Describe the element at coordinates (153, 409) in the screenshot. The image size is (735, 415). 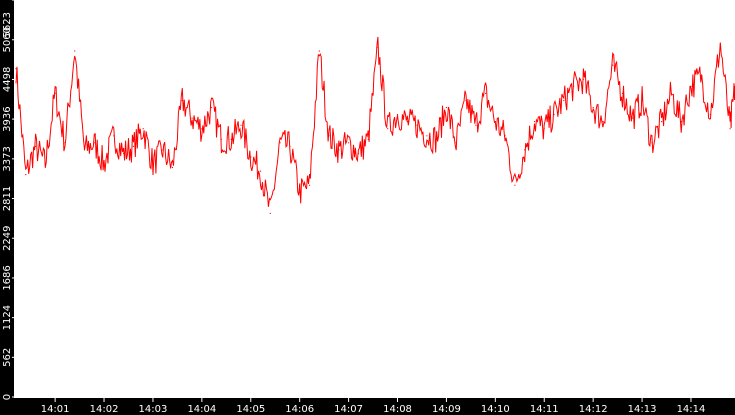
I see `x-tick-label: 14:03` at that location.